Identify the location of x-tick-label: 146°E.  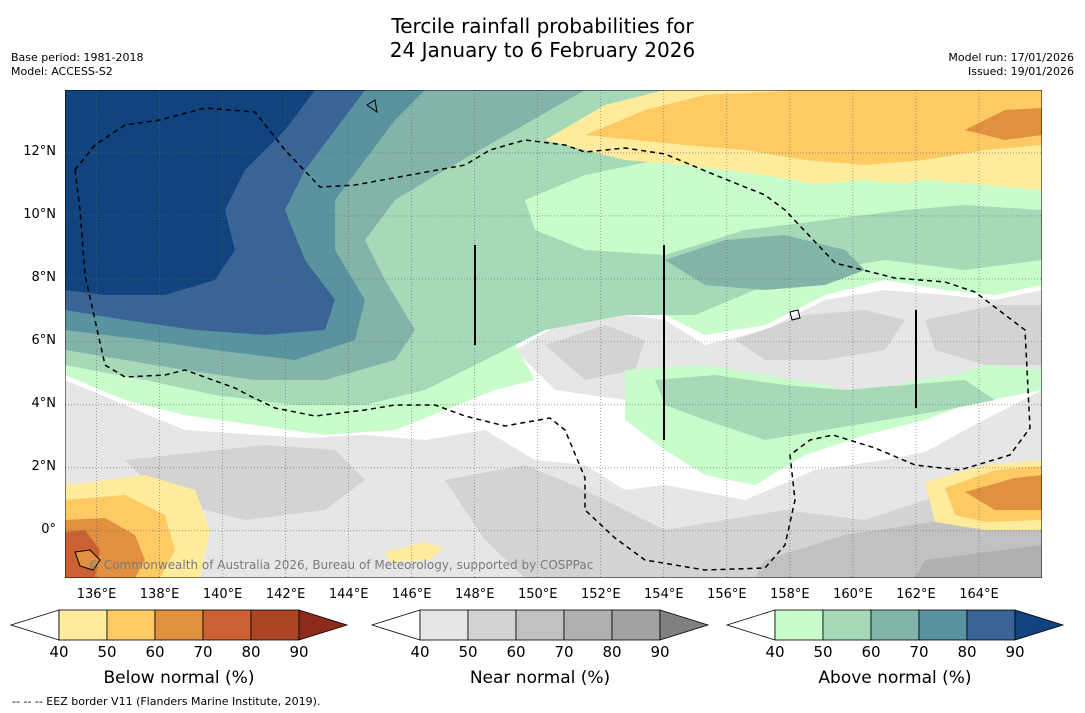
(411, 594).